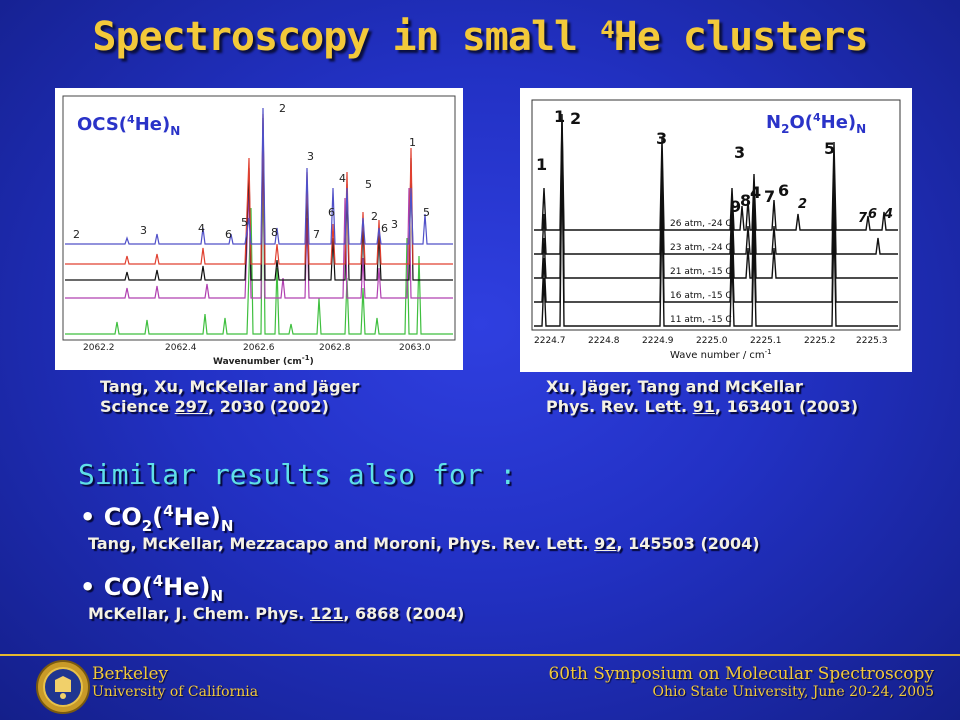 The width and height of the screenshot is (960, 720). What do you see at coordinates (702, 406) in the screenshot?
I see `citation-journal: Phys. Rev. Lett. 91, 163401 (2003)` at bounding box center [702, 406].